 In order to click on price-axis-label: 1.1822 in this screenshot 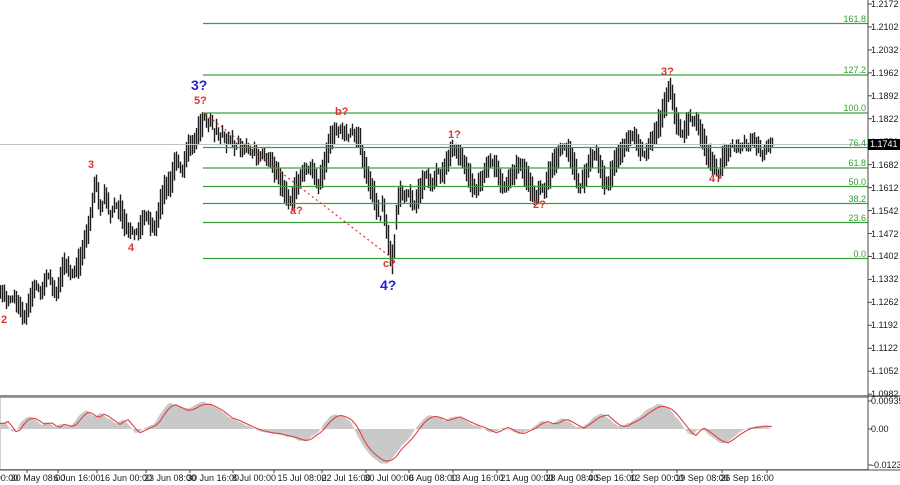, I will do `click(885, 118)`.